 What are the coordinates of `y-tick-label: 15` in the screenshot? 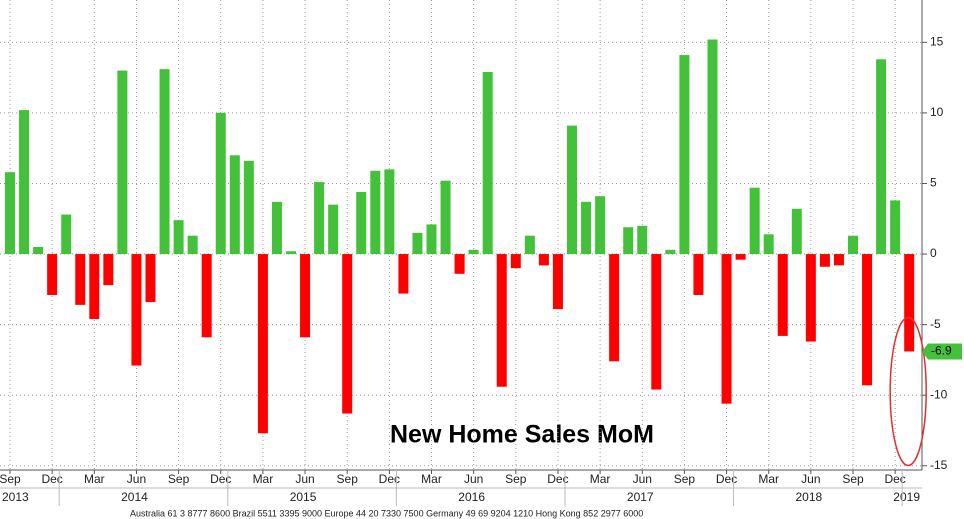 It's located at (937, 42).